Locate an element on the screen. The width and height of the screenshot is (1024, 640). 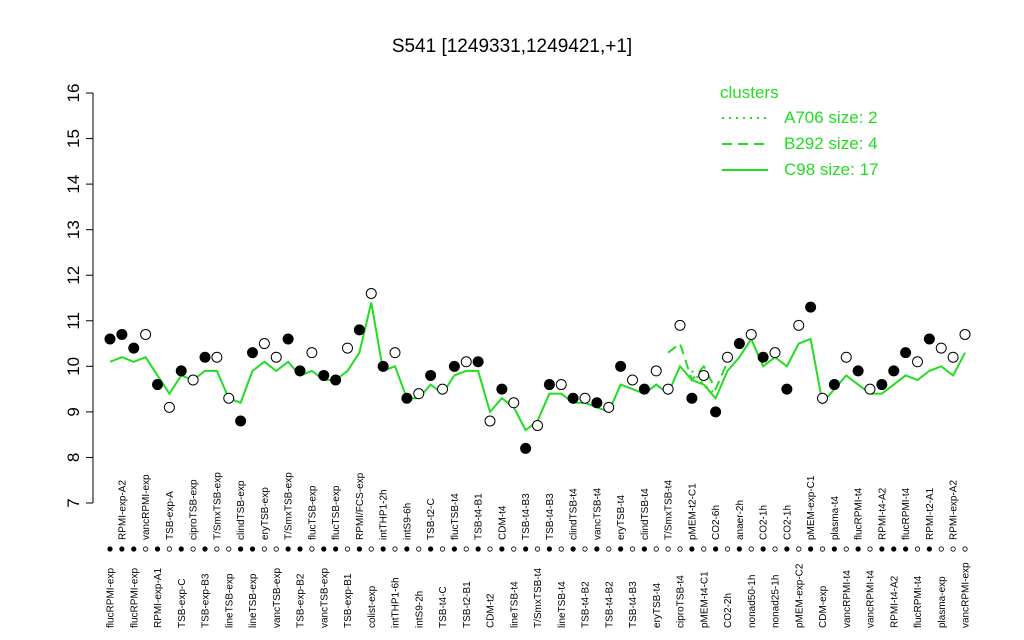
x-tick-label: nonad25-1h is located at coordinates (776, 601).